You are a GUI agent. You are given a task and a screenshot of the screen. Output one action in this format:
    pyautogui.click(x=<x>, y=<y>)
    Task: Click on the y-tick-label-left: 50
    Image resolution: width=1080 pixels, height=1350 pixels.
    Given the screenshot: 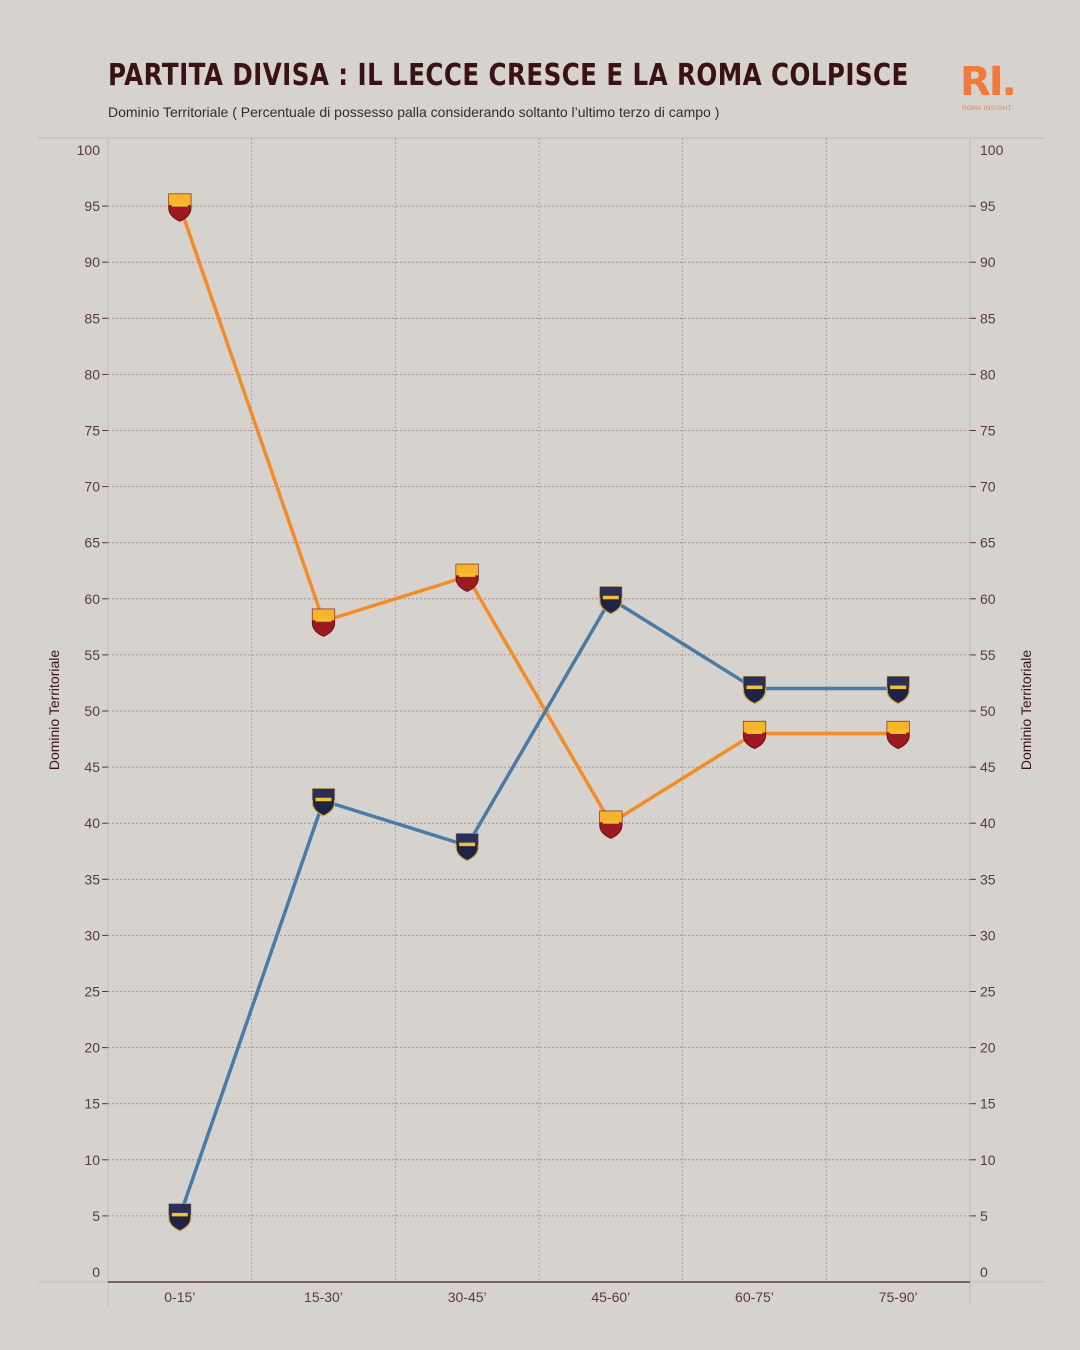 What is the action you would take?
    pyautogui.click(x=92, y=711)
    